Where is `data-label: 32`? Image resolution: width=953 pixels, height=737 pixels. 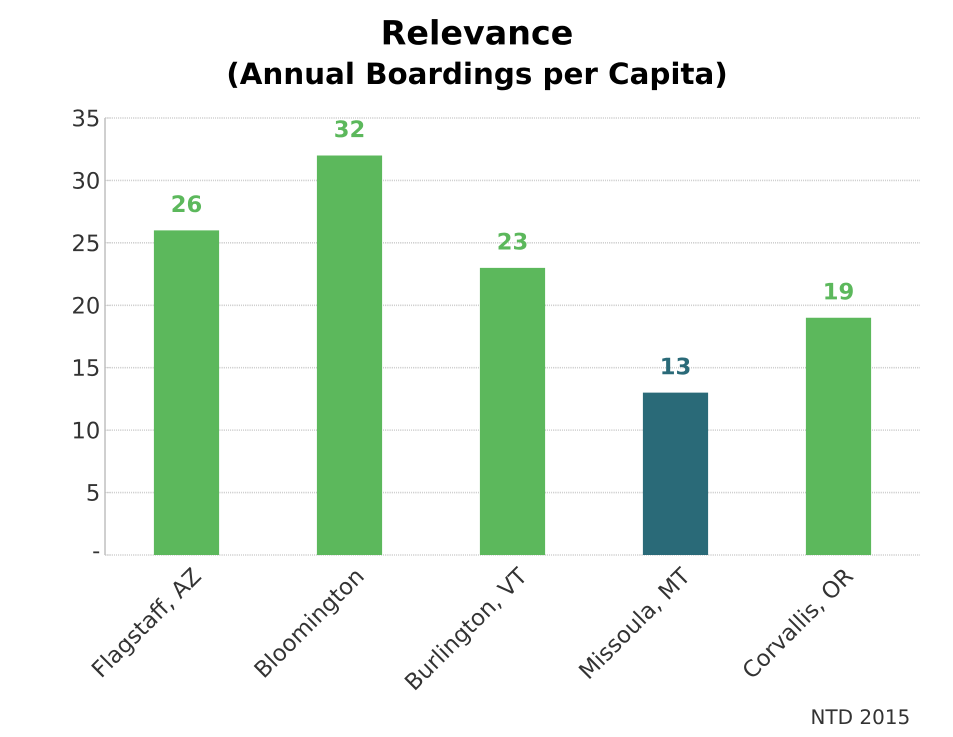 data-label: 32 is located at coordinates (349, 129).